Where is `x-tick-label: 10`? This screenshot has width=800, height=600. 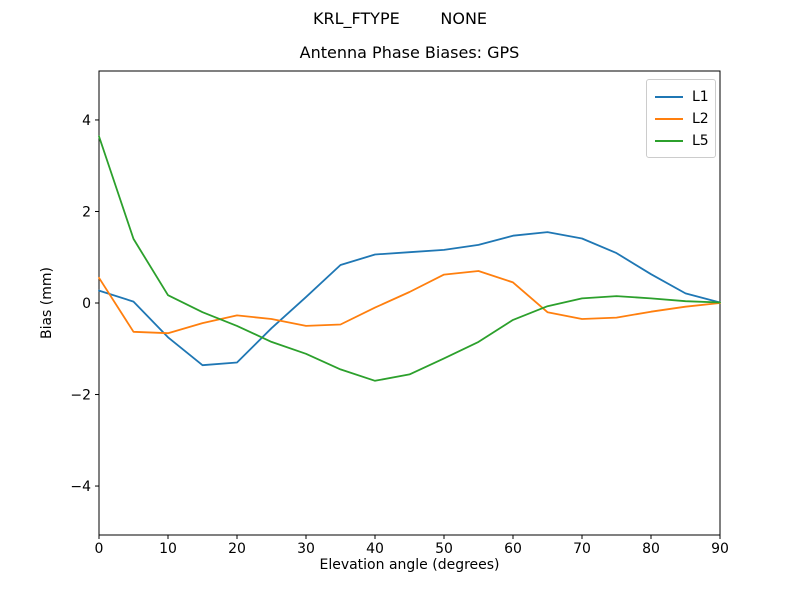 x-tick-label: 10 is located at coordinates (168, 549).